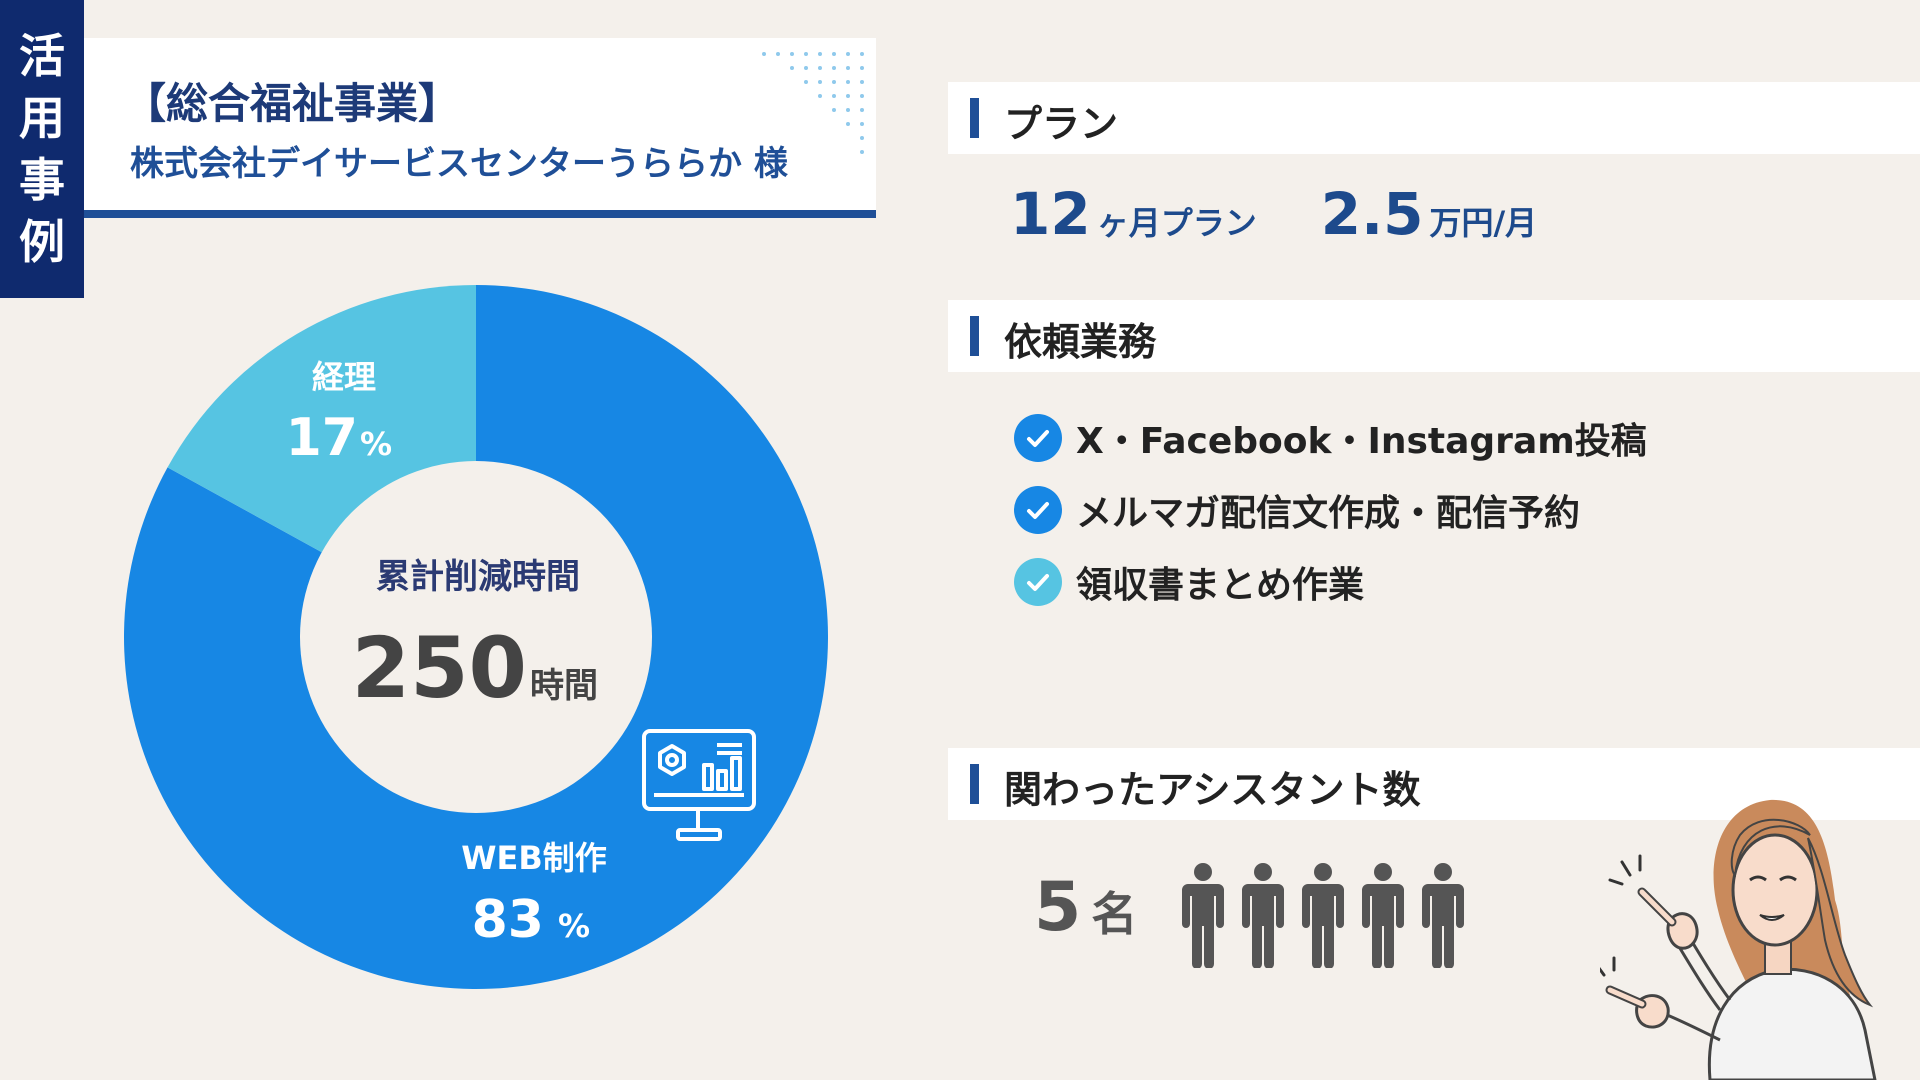 Image resolution: width=1920 pixels, height=1080 pixels. What do you see at coordinates (1483, 223) in the screenshot?
I see `plan-price-unit: 万円/月` at bounding box center [1483, 223].